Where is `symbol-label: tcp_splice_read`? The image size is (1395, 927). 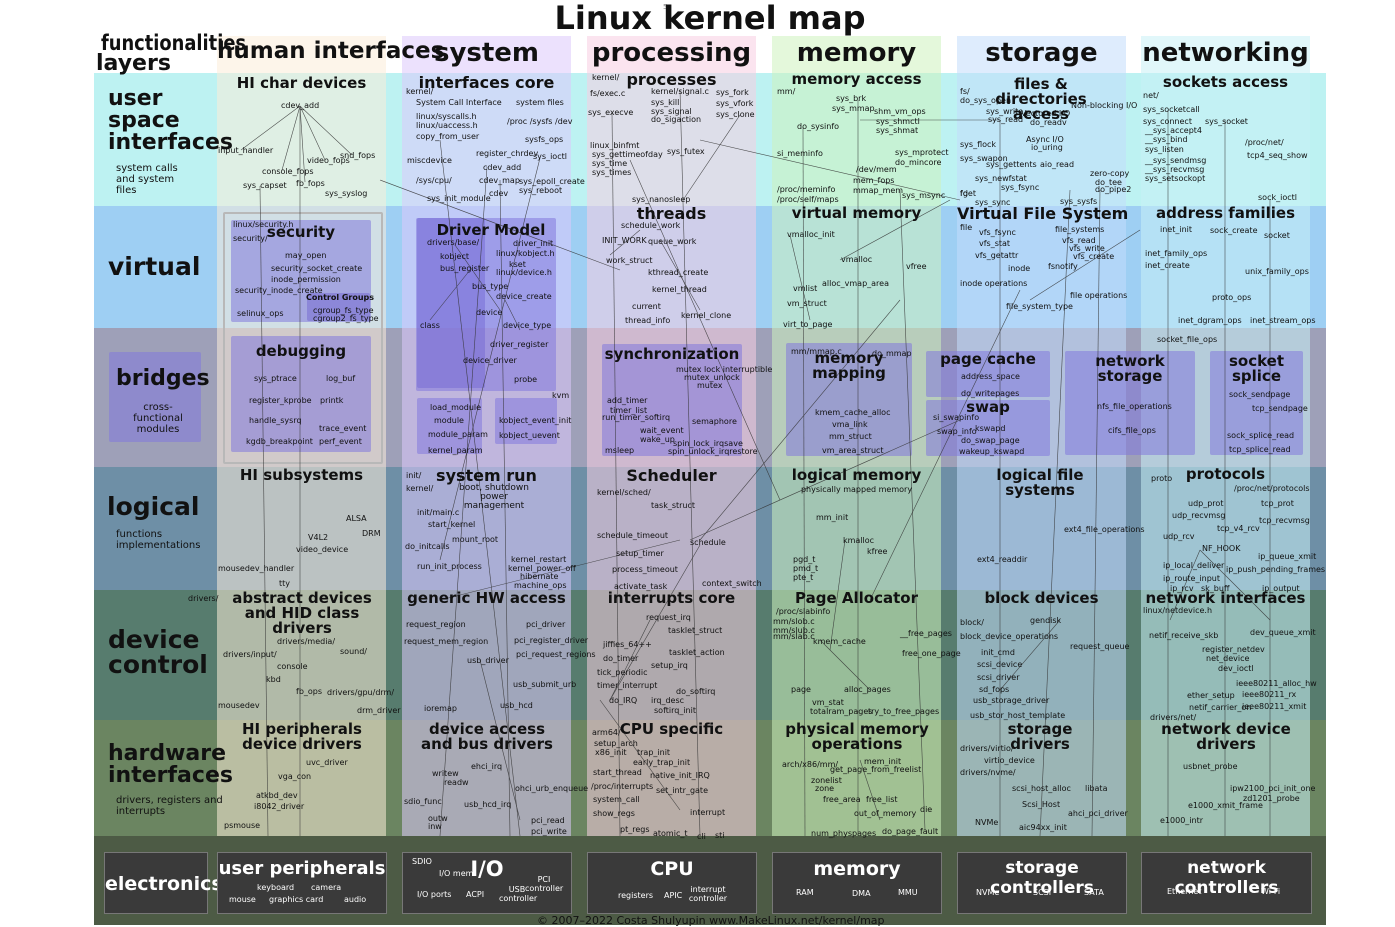
symbol-label: tcp_splice_read is located at coordinates (1260, 449).